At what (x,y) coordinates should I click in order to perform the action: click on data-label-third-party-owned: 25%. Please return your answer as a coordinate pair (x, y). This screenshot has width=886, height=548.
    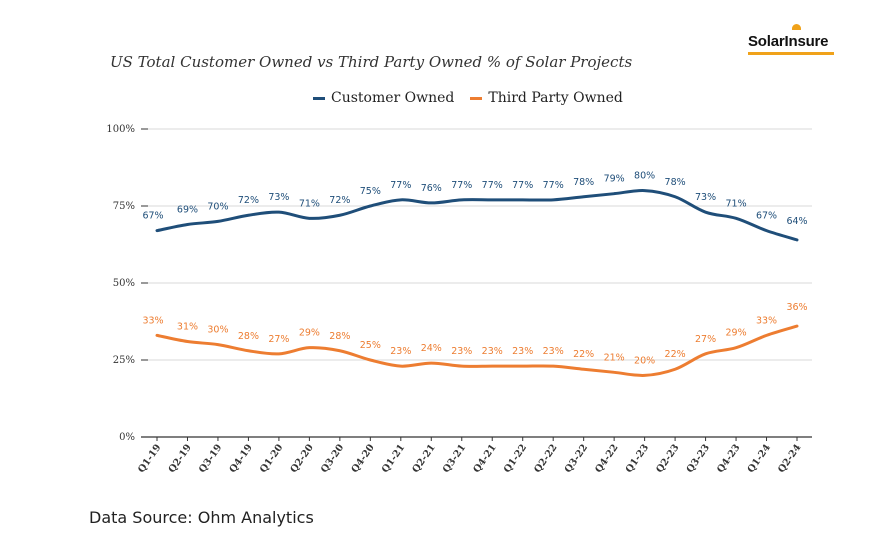
    Looking at the image, I should click on (370, 345).